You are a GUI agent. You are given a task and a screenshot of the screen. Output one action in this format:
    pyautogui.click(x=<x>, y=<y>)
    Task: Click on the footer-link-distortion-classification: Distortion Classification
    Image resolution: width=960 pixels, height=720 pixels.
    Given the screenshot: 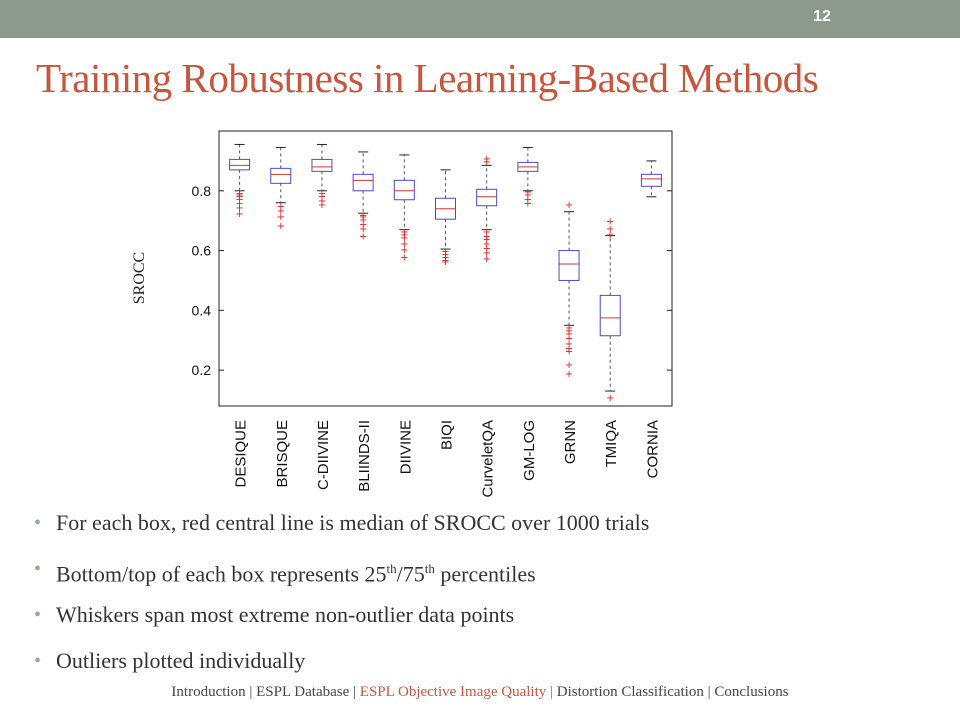 What is the action you would take?
    pyautogui.click(x=630, y=692)
    